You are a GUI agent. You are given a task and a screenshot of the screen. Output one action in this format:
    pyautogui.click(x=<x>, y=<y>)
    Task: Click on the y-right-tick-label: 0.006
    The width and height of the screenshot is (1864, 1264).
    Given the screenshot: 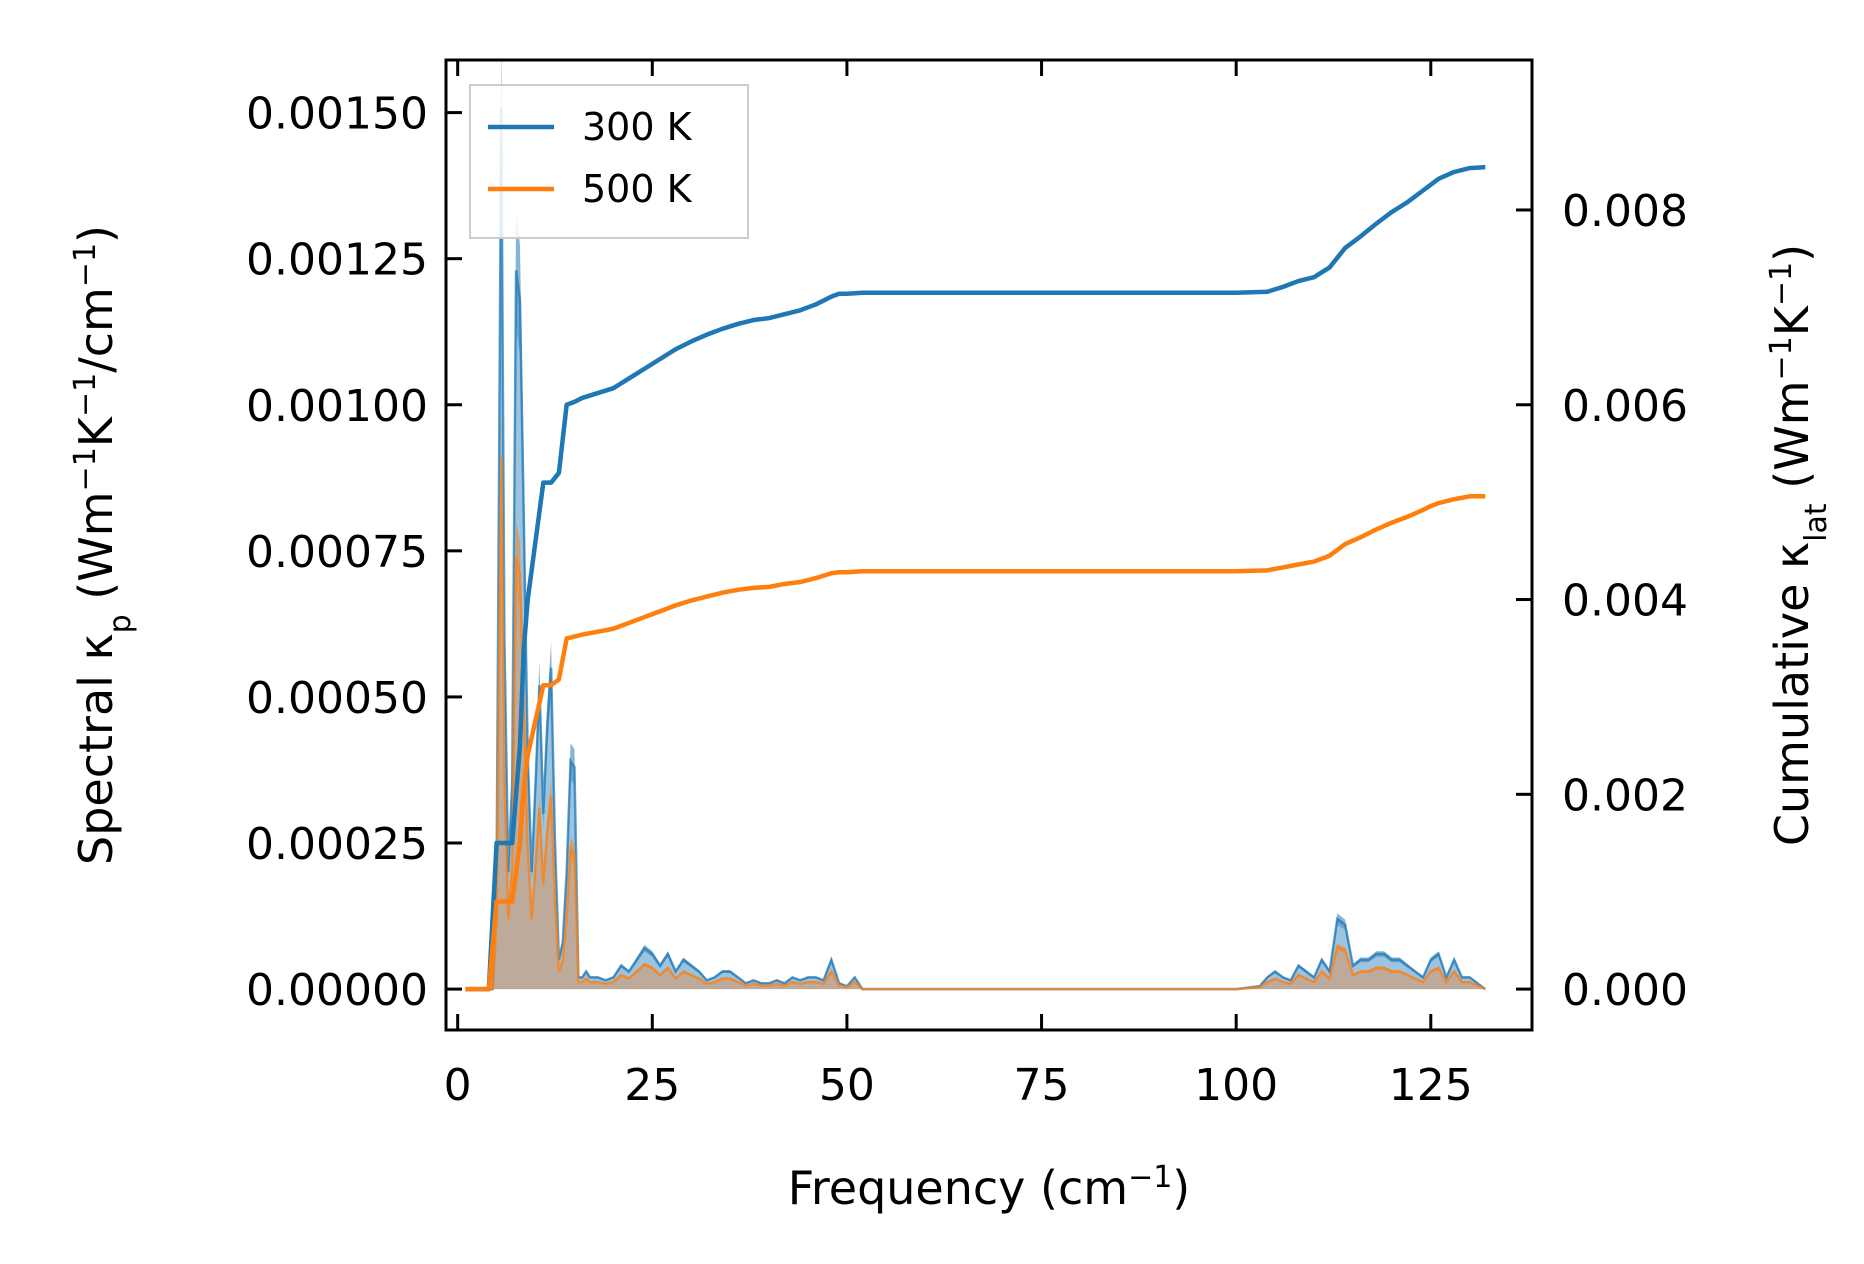 What is the action you would take?
    pyautogui.click(x=1625, y=406)
    